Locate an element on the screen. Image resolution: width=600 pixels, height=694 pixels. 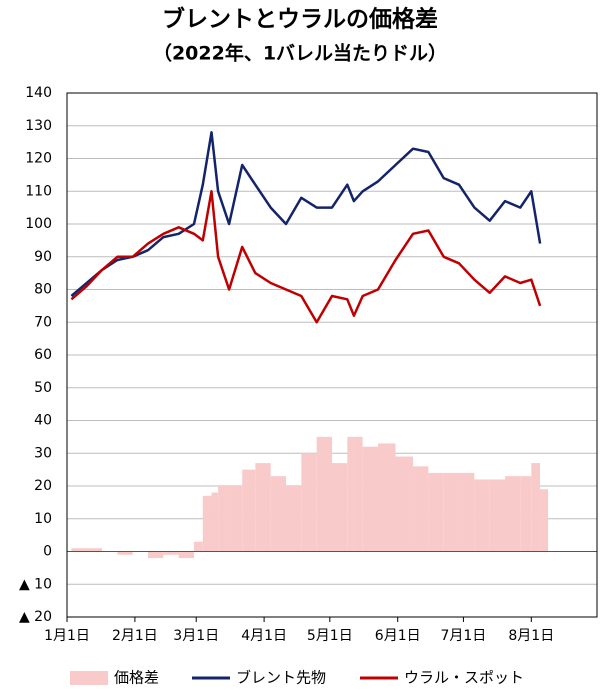
legend-label: ブレント先物 is located at coordinates (281, 678).